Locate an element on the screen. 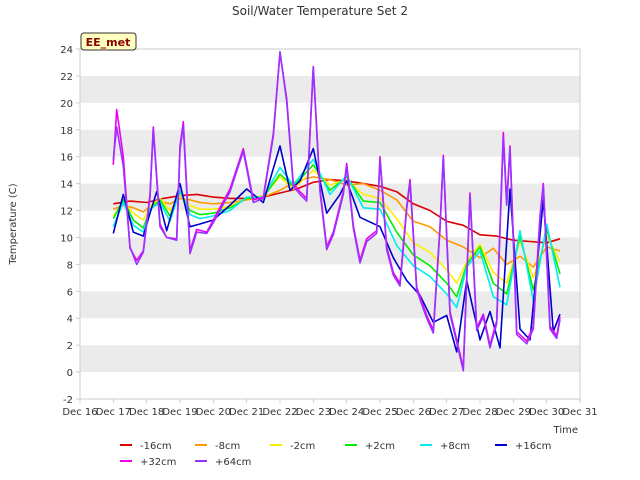 The height and width of the screenshot is (480, 640). y-tick-label: 8 is located at coordinates (70, 265).